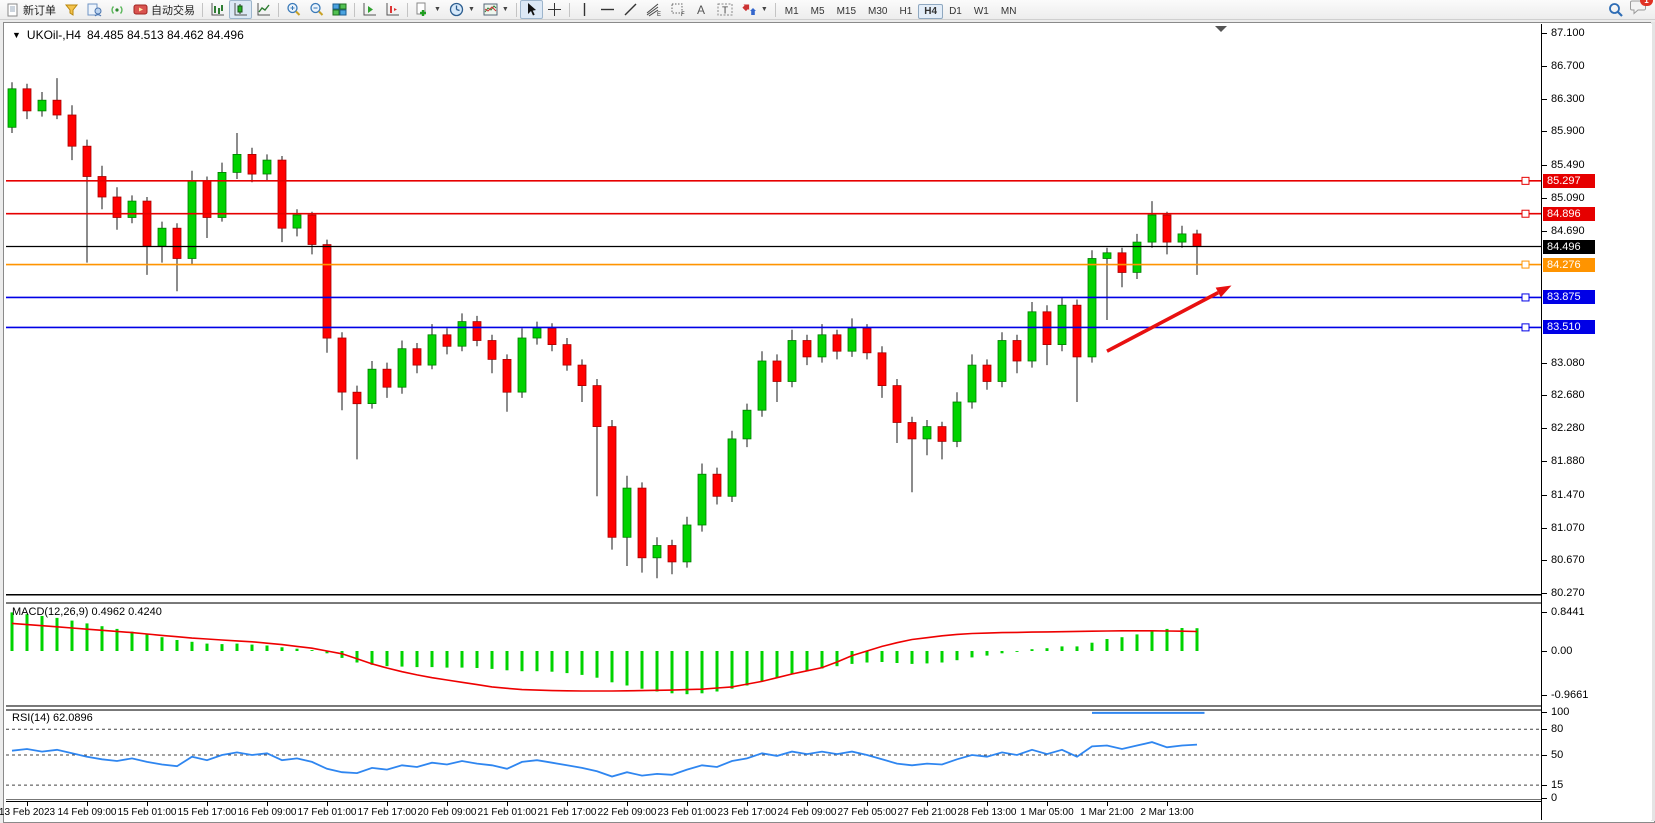 Image resolution: width=1655 pixels, height=823 pixels. I want to click on price-line-83.510, so click(773, 327).